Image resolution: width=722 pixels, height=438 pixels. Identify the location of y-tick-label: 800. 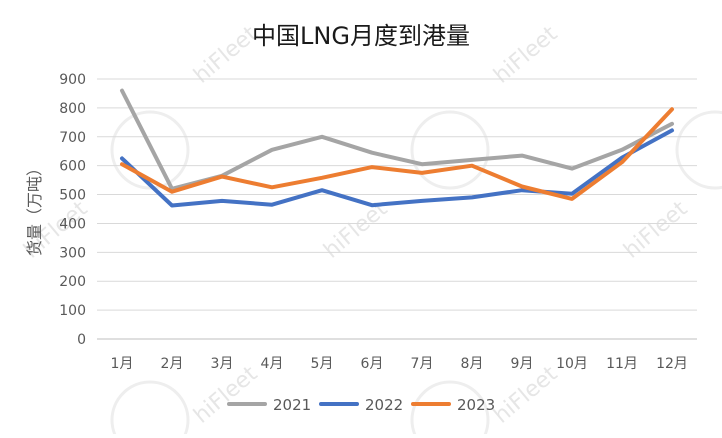
(72, 109).